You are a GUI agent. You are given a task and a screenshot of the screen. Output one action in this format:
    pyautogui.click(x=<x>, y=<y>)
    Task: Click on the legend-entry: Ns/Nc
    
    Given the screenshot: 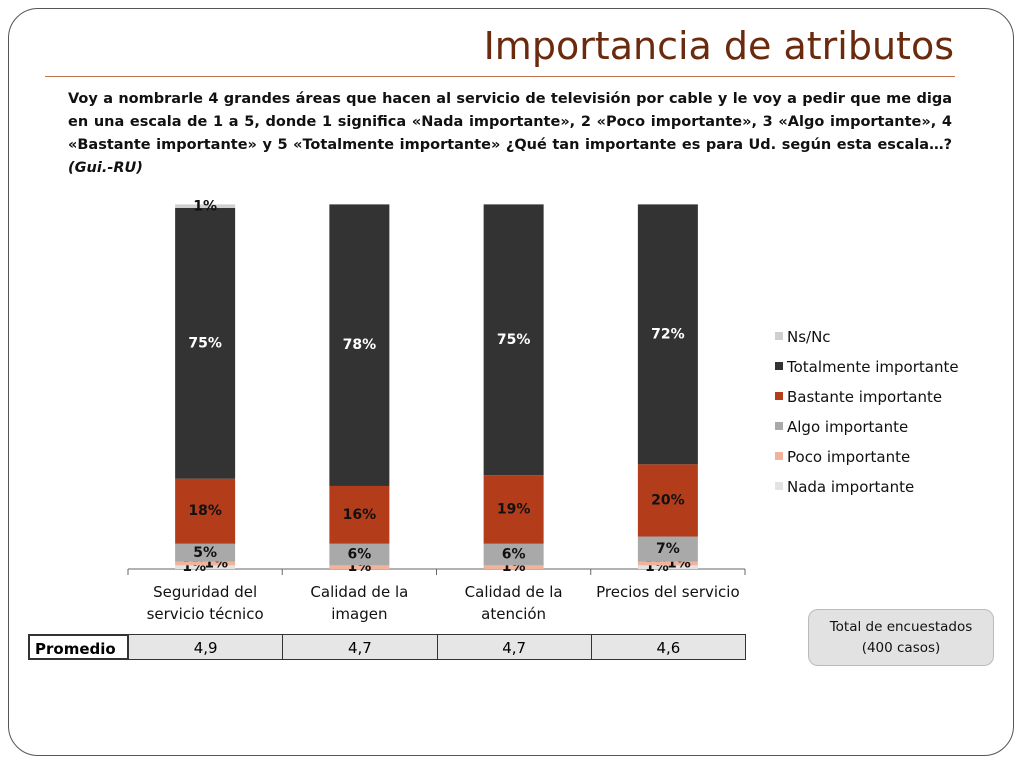 What is the action you would take?
    pyautogui.click(x=803, y=337)
    